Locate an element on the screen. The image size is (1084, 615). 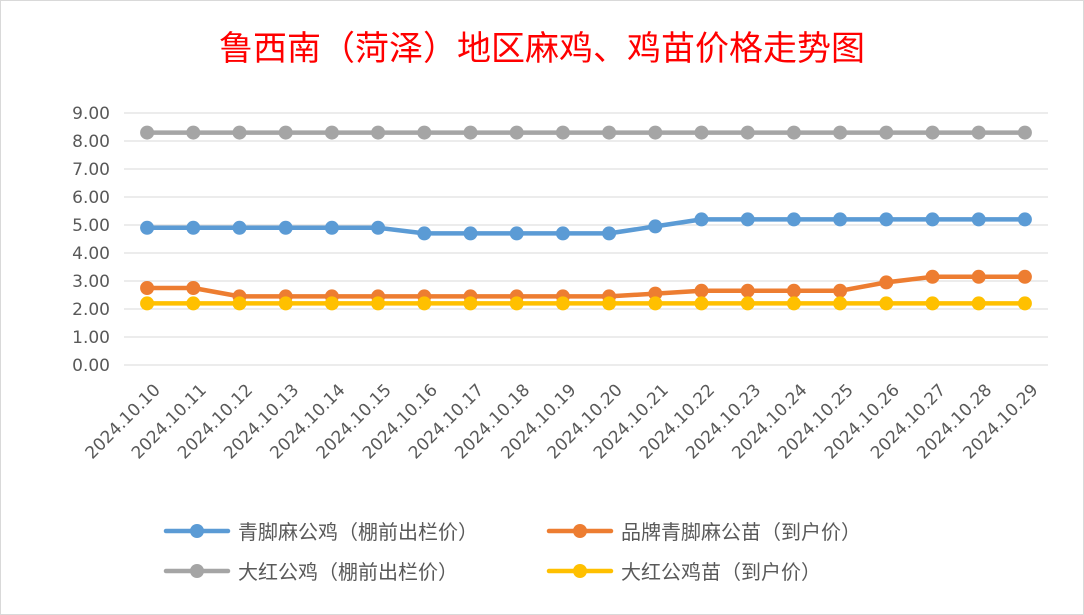
y-tick-label: 6.00 is located at coordinates (91, 198).